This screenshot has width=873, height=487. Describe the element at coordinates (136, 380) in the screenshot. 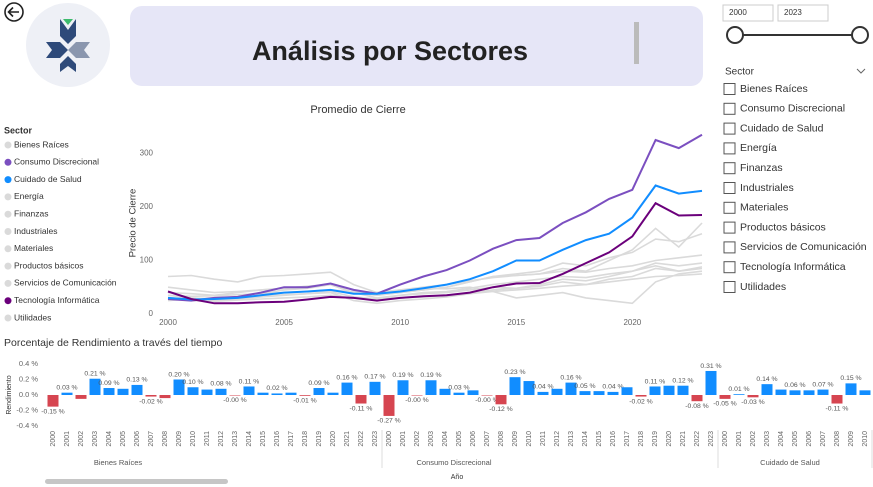

I see `value-label: 0.13 %` at that location.